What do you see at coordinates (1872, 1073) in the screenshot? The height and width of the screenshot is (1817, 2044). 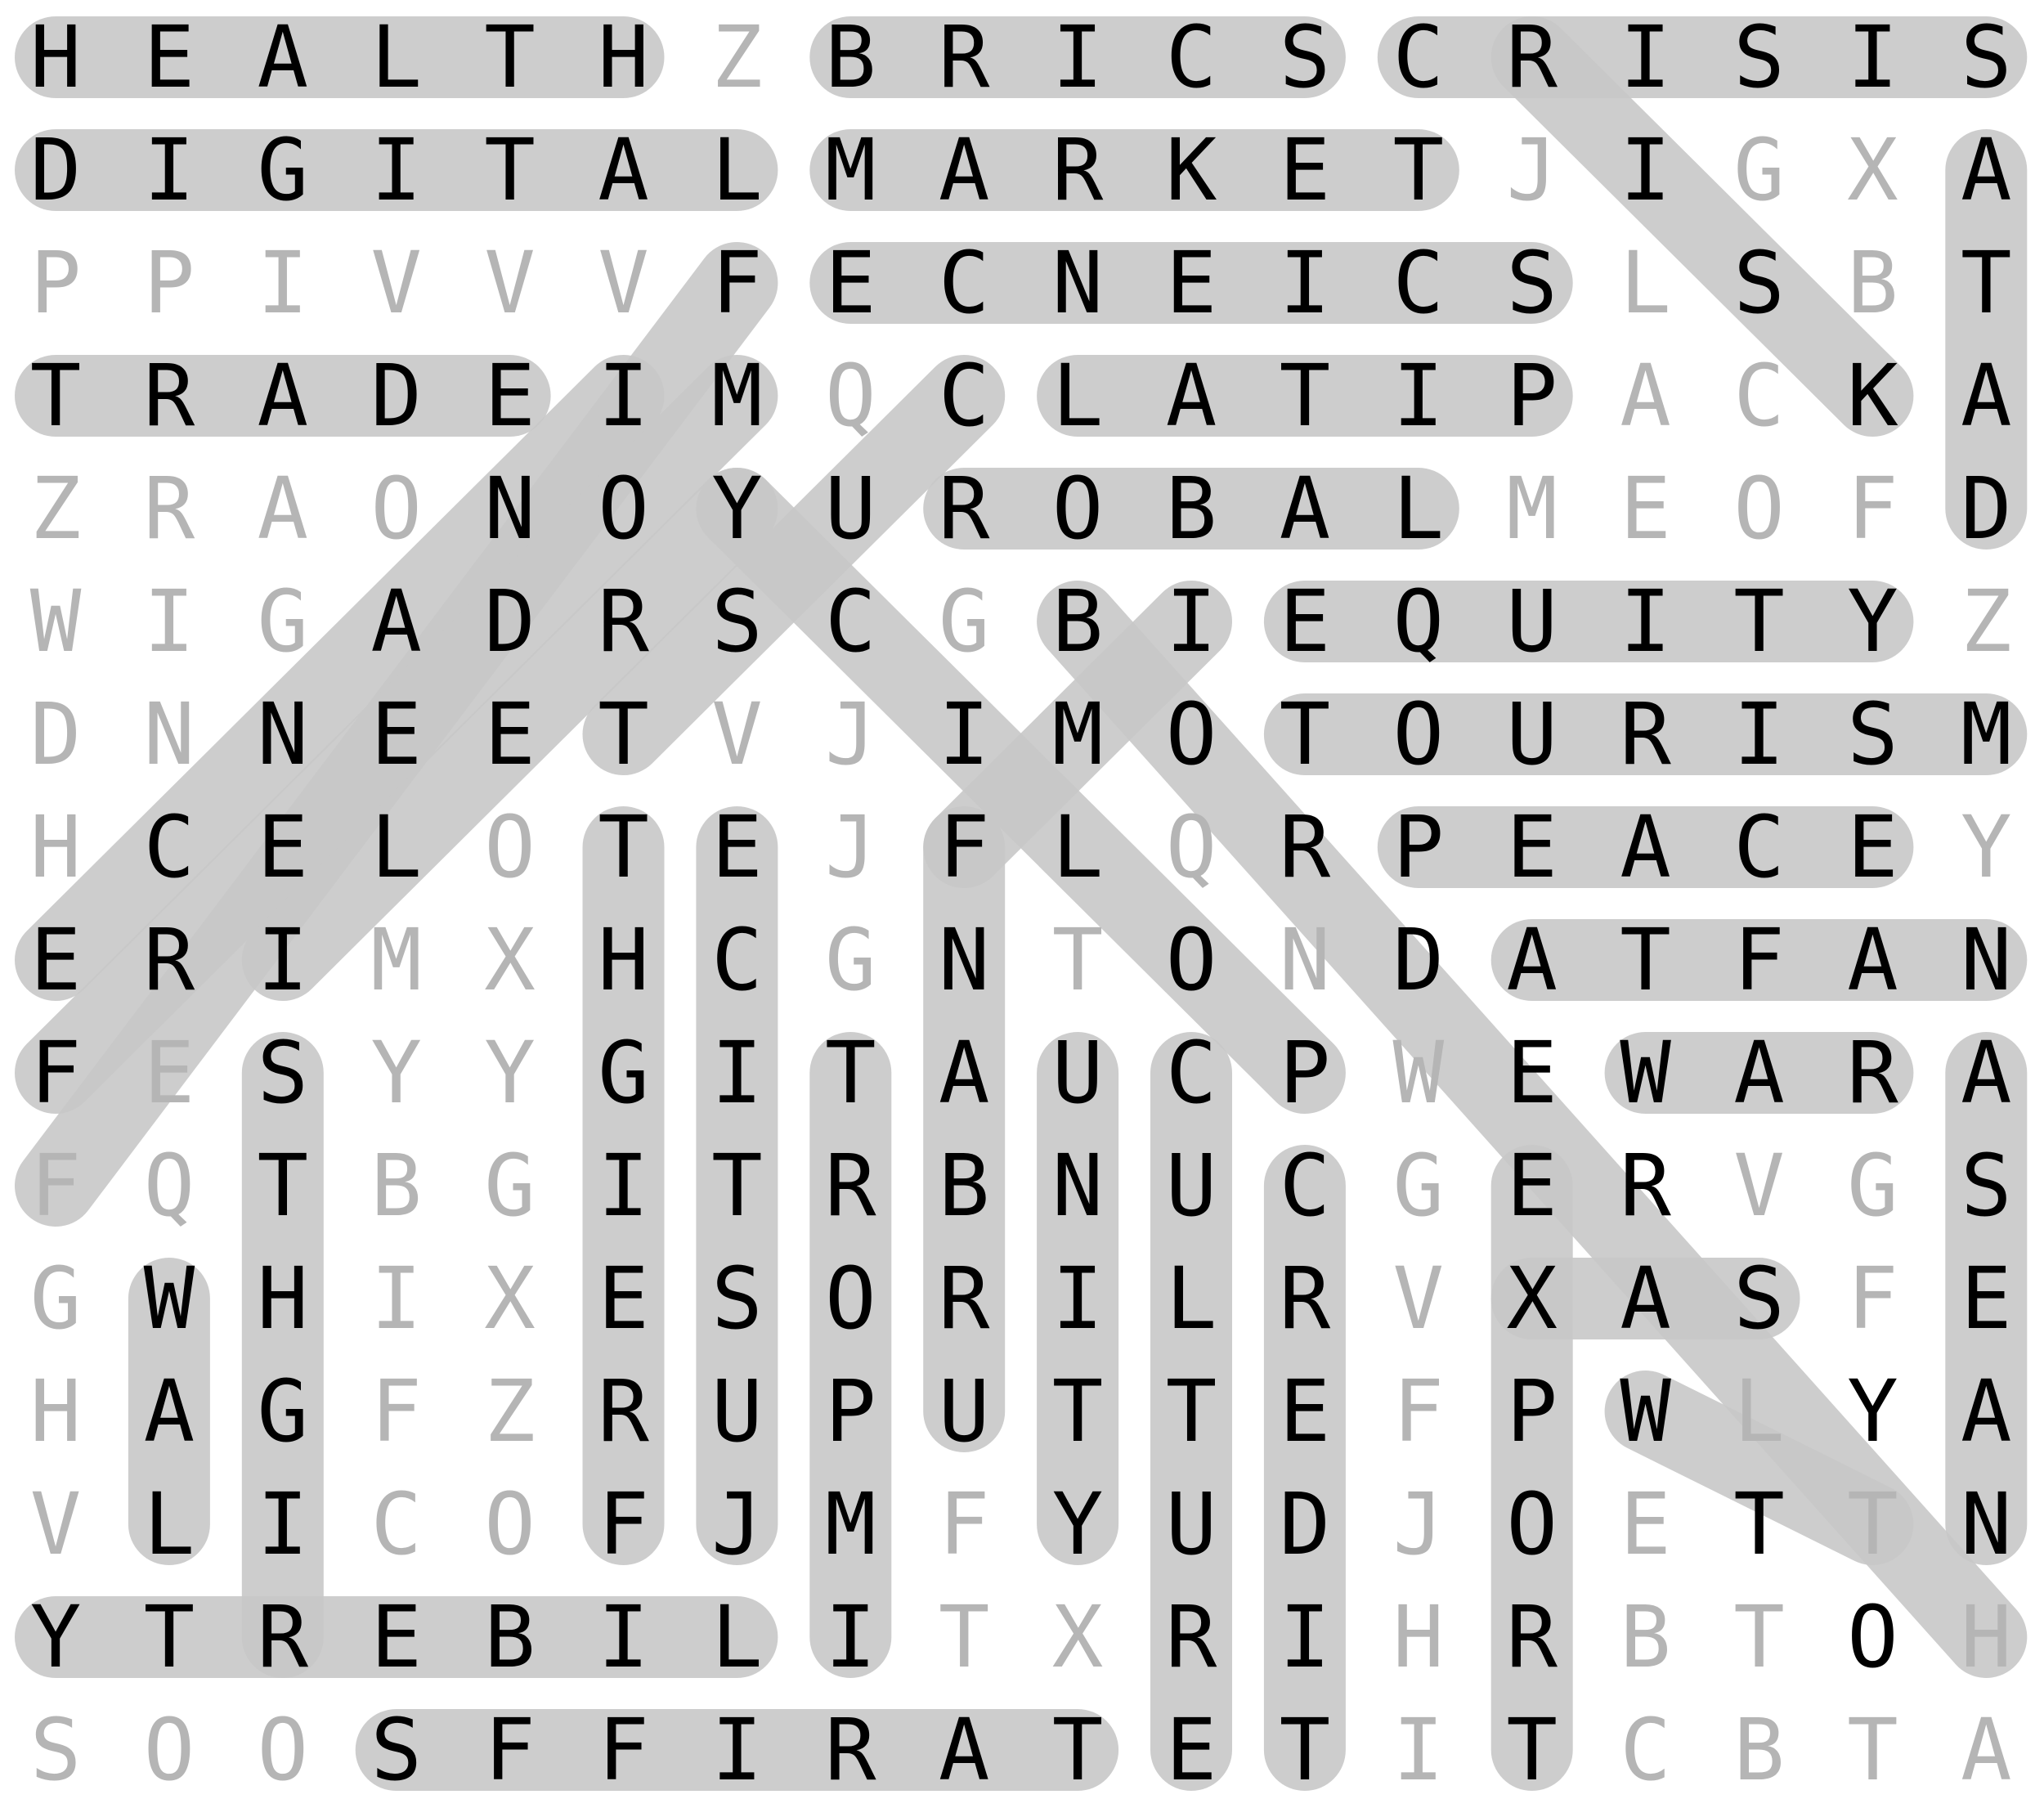 I see `grid-letter-r9-c16: R` at bounding box center [1872, 1073].